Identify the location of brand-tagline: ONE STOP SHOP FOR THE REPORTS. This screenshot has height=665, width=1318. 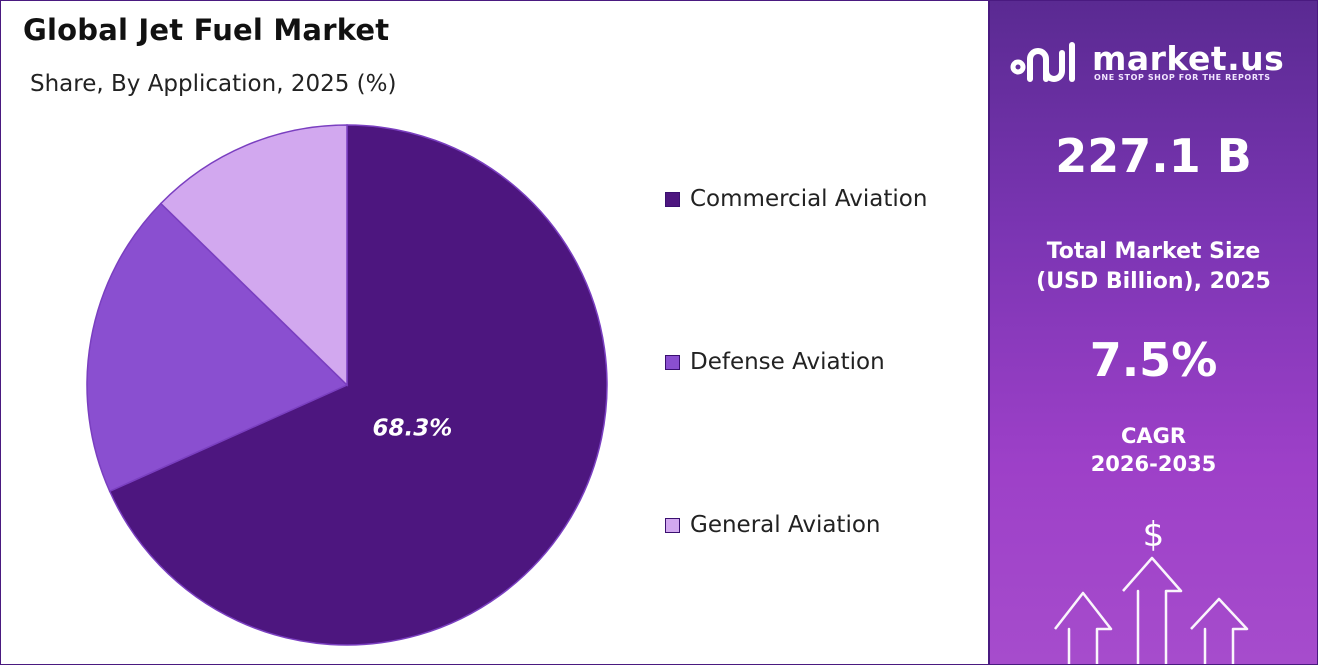
(1182, 77).